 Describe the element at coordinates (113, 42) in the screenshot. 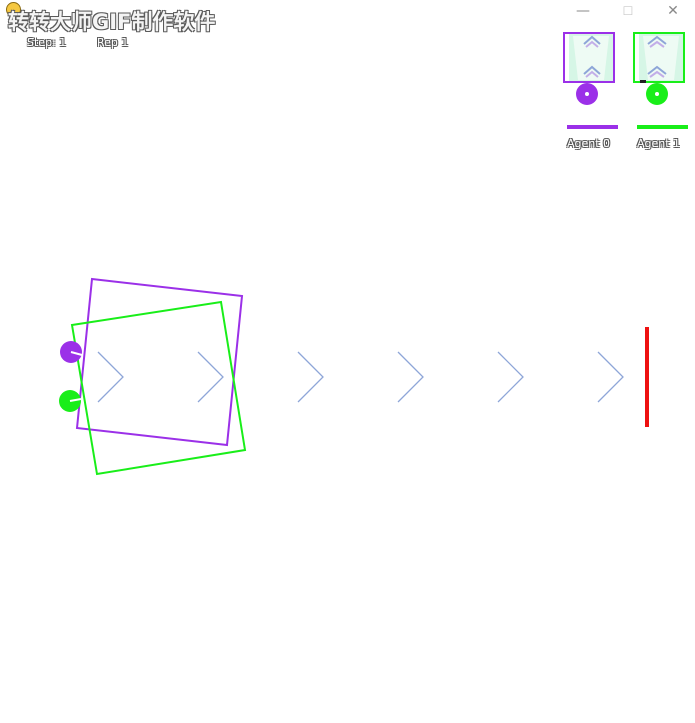

I see `rep-counter: Rep 1` at that location.